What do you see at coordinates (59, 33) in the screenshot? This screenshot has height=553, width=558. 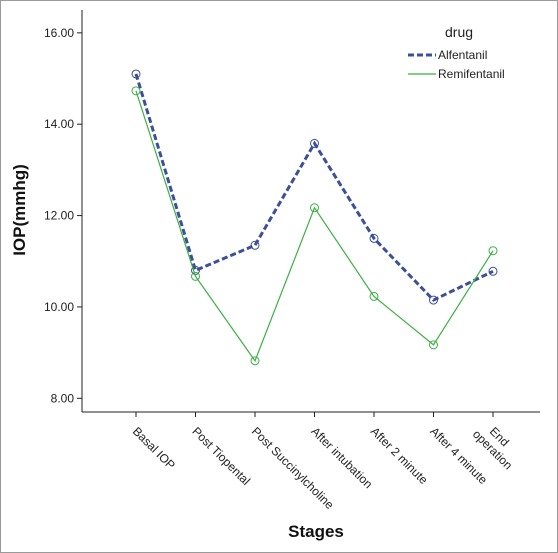 I see `y-tick-label: 16.00` at bounding box center [59, 33].